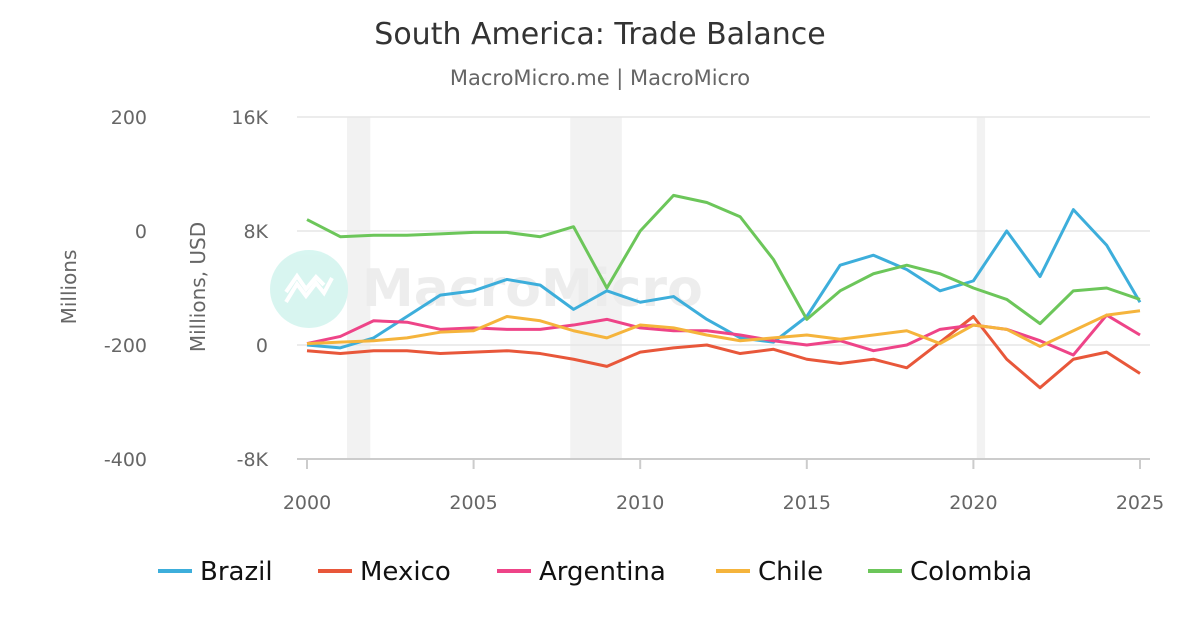 The height and width of the screenshot is (634, 1200). I want to click on y-right-tick-label: 16K, so click(249, 118).